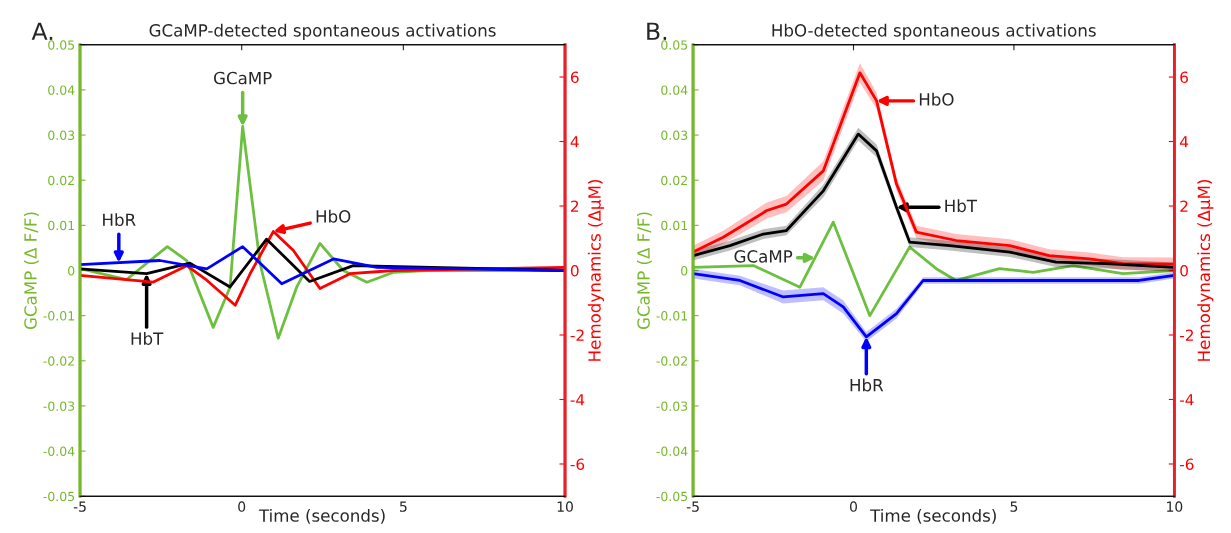  I want to click on chart-title: GCaMP-detected spontaneous activations, so click(322, 31).